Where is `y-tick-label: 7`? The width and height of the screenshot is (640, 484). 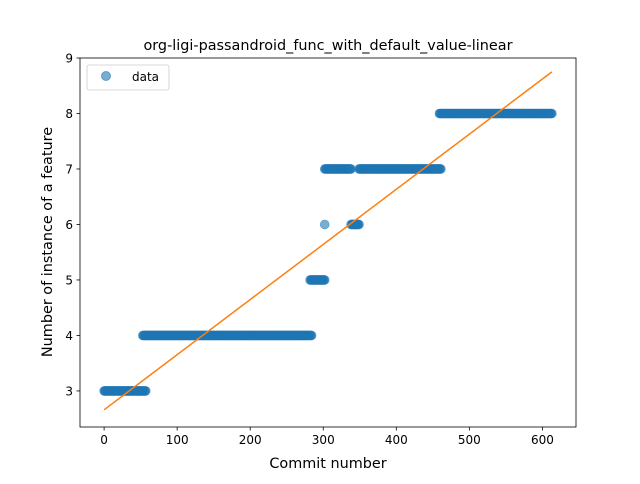
y-tick-label: 7 is located at coordinates (69, 169).